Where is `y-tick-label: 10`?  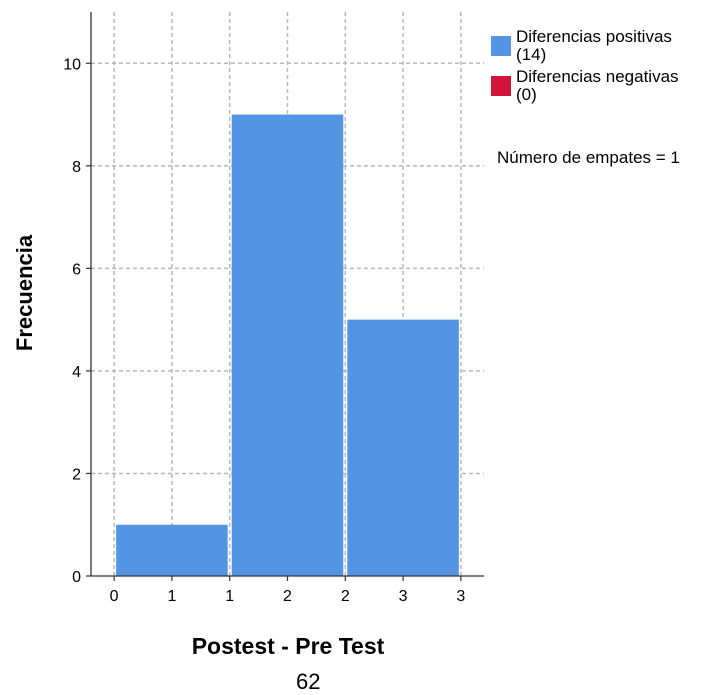
y-tick-label: 10 is located at coordinates (72, 64).